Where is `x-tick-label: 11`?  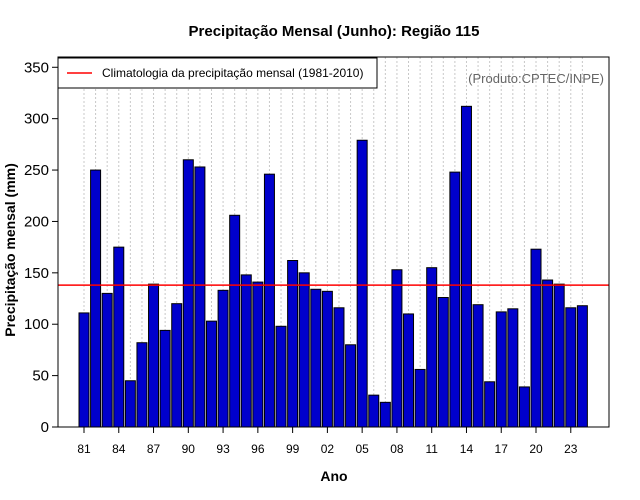 x-tick-label: 11 is located at coordinates (431, 449).